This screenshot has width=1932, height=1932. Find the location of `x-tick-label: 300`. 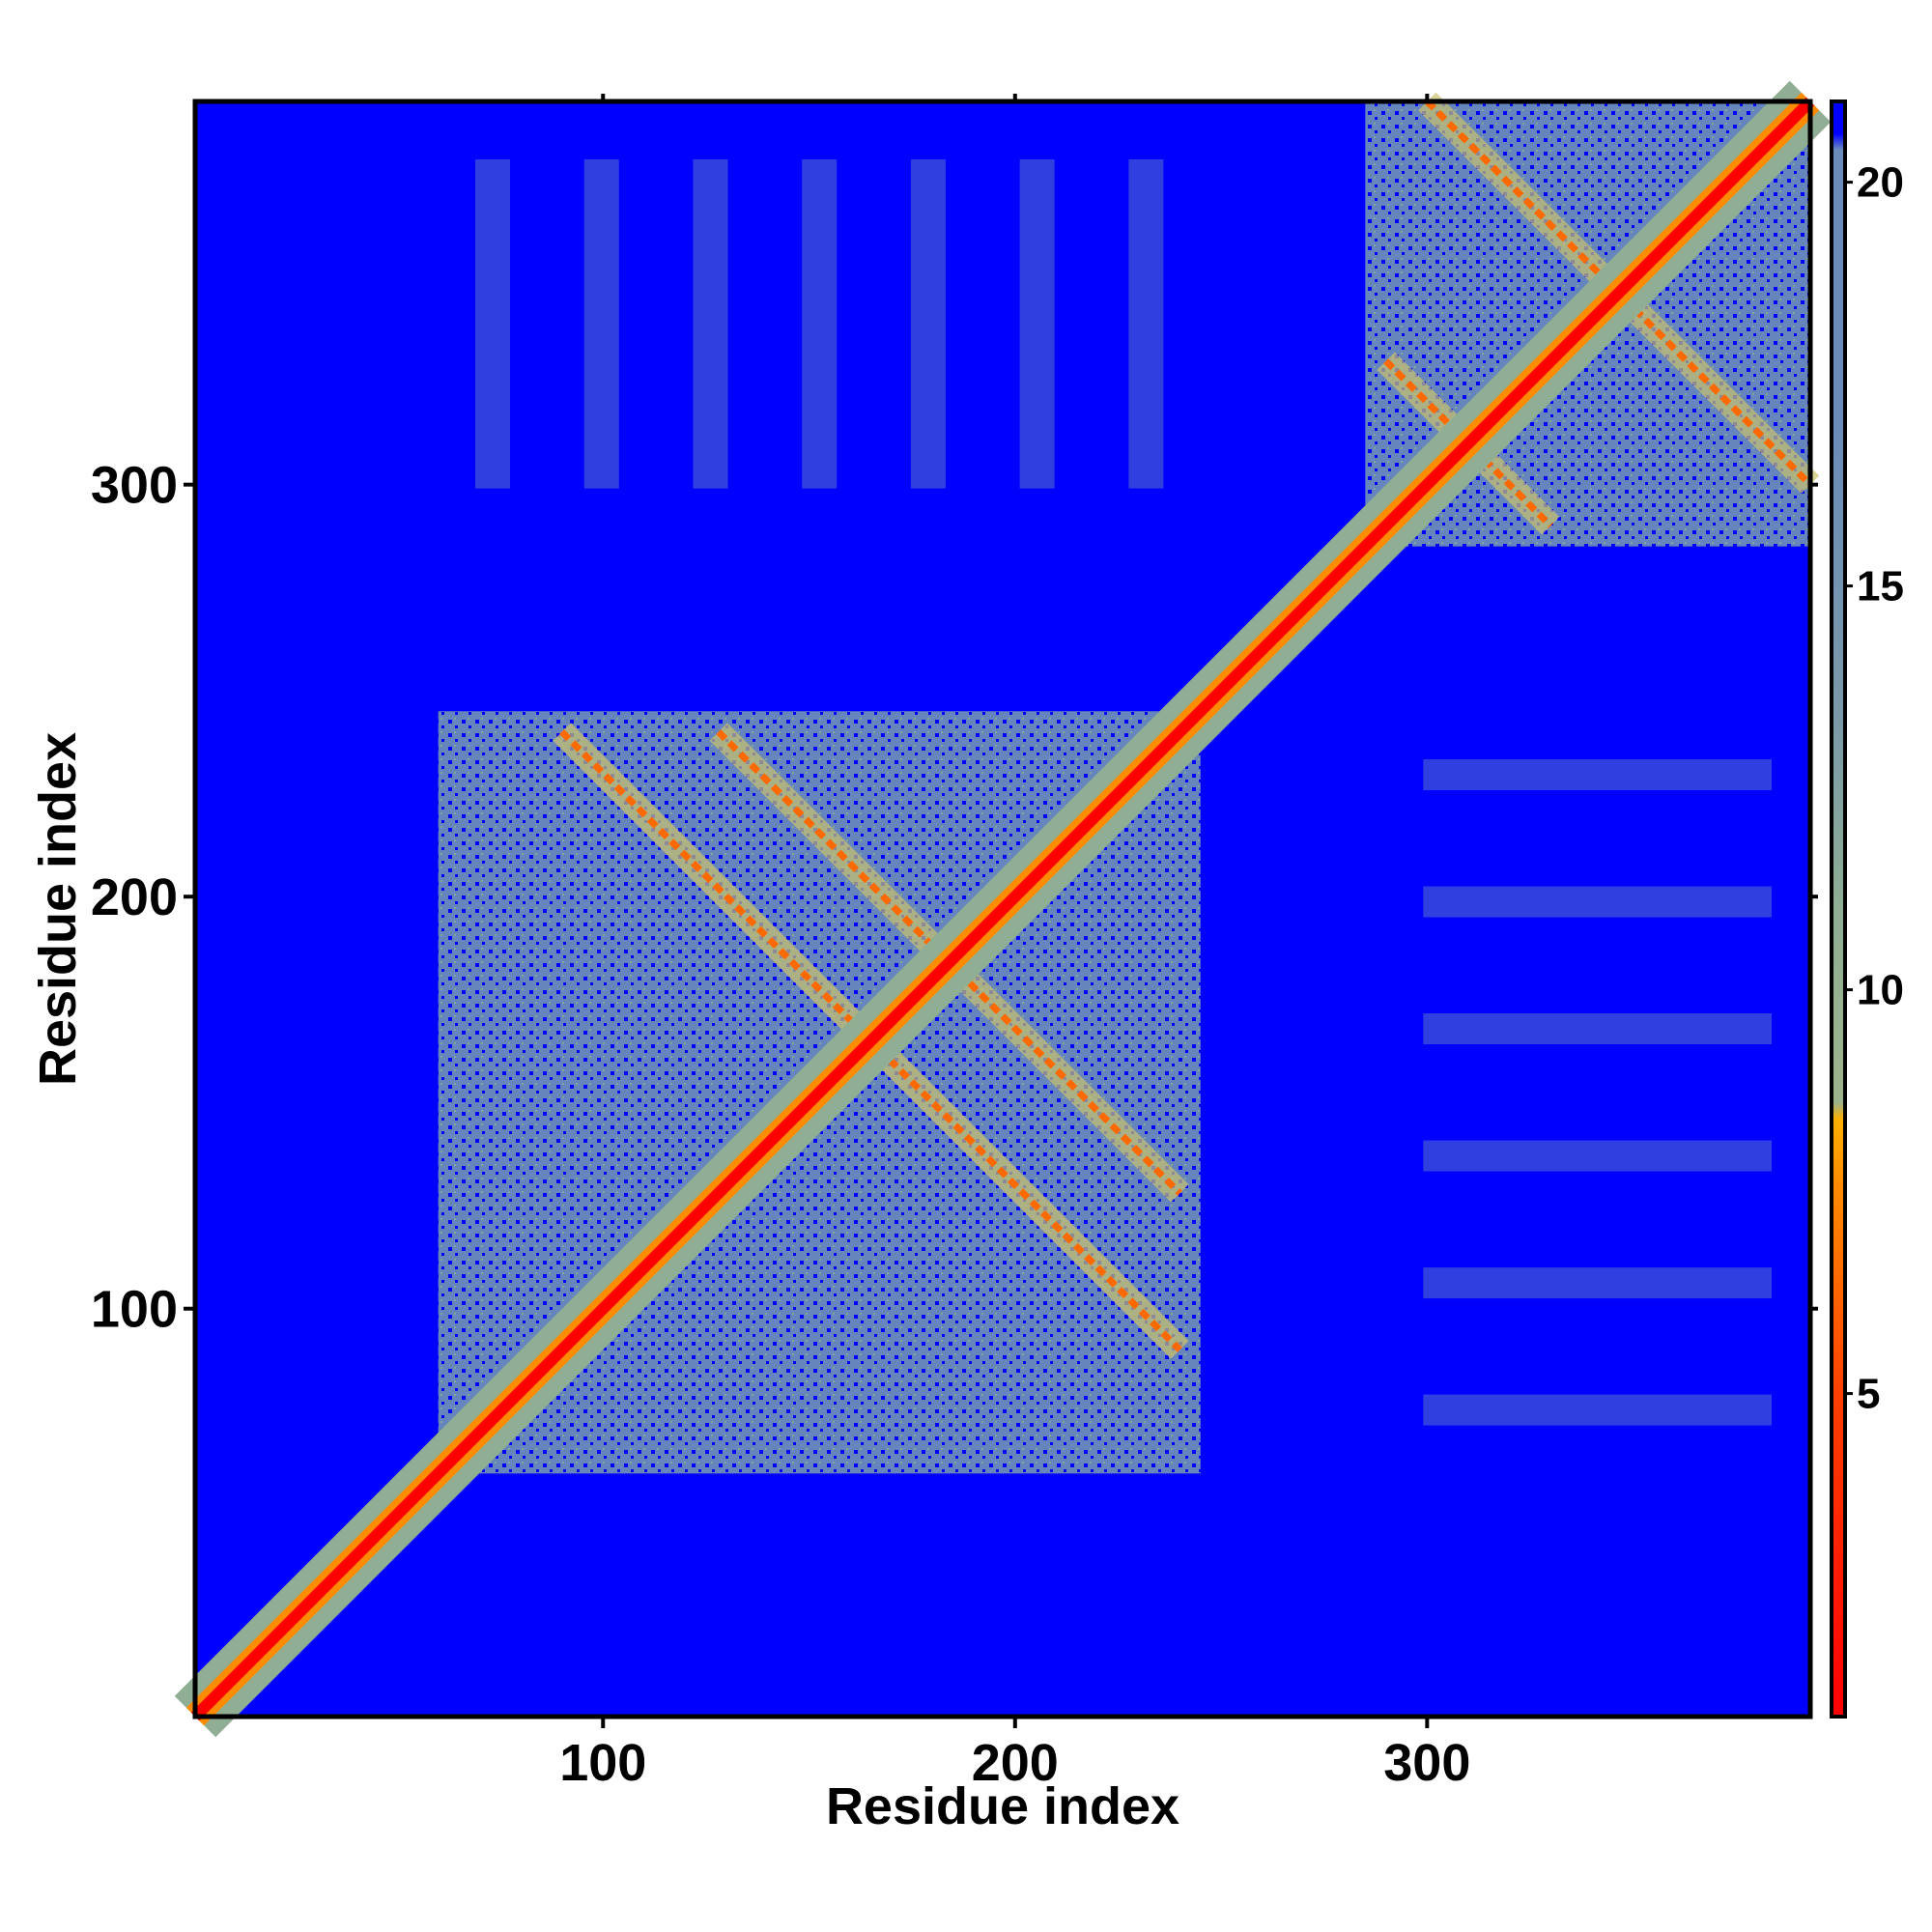

x-tick-label: 300 is located at coordinates (1426, 1763).